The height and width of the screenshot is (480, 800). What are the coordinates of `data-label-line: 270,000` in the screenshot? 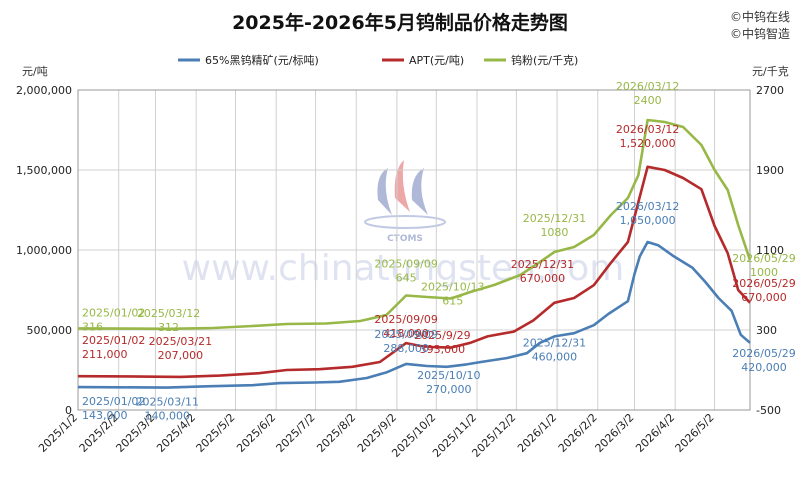 It's located at (449, 389).